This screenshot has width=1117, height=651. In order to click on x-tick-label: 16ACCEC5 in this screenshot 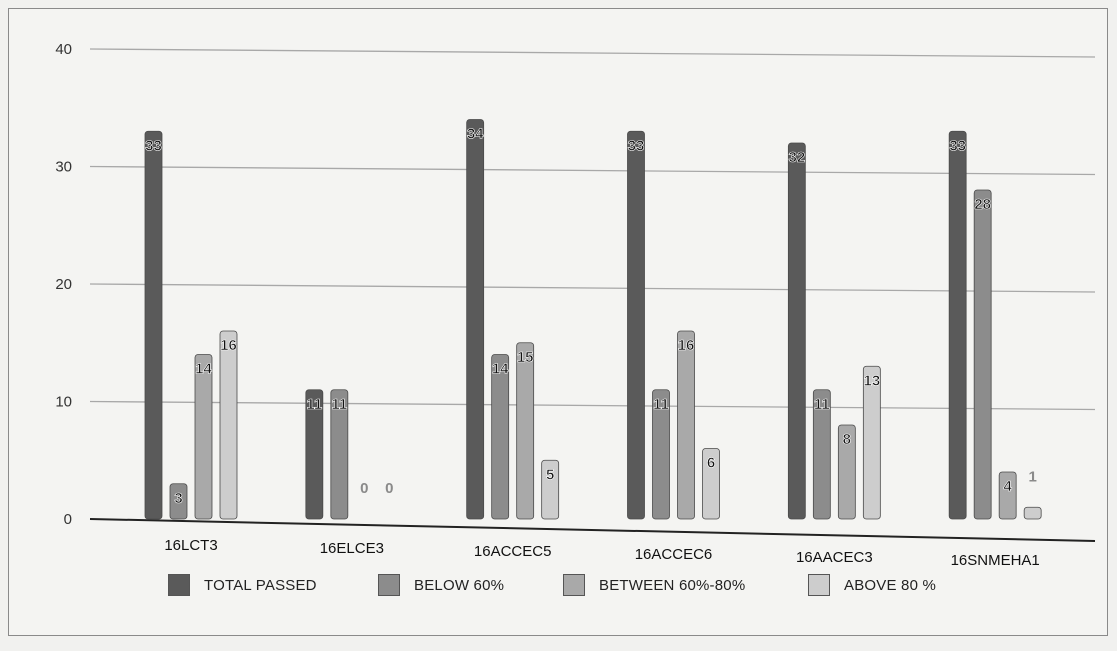, I will do `click(513, 551)`.